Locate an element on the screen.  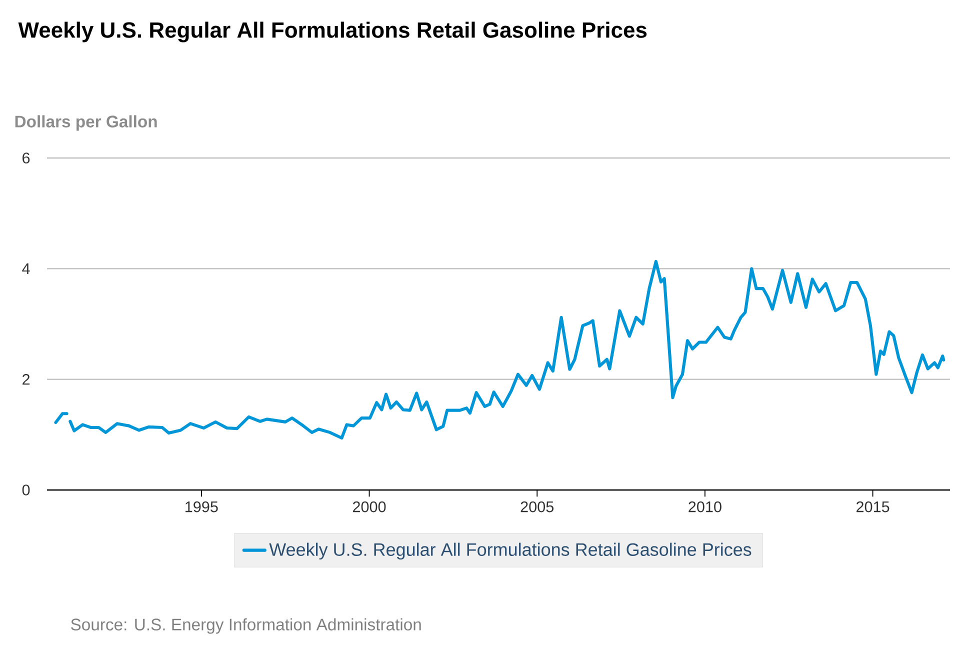
x-tick-label: 2005 is located at coordinates (537, 506).